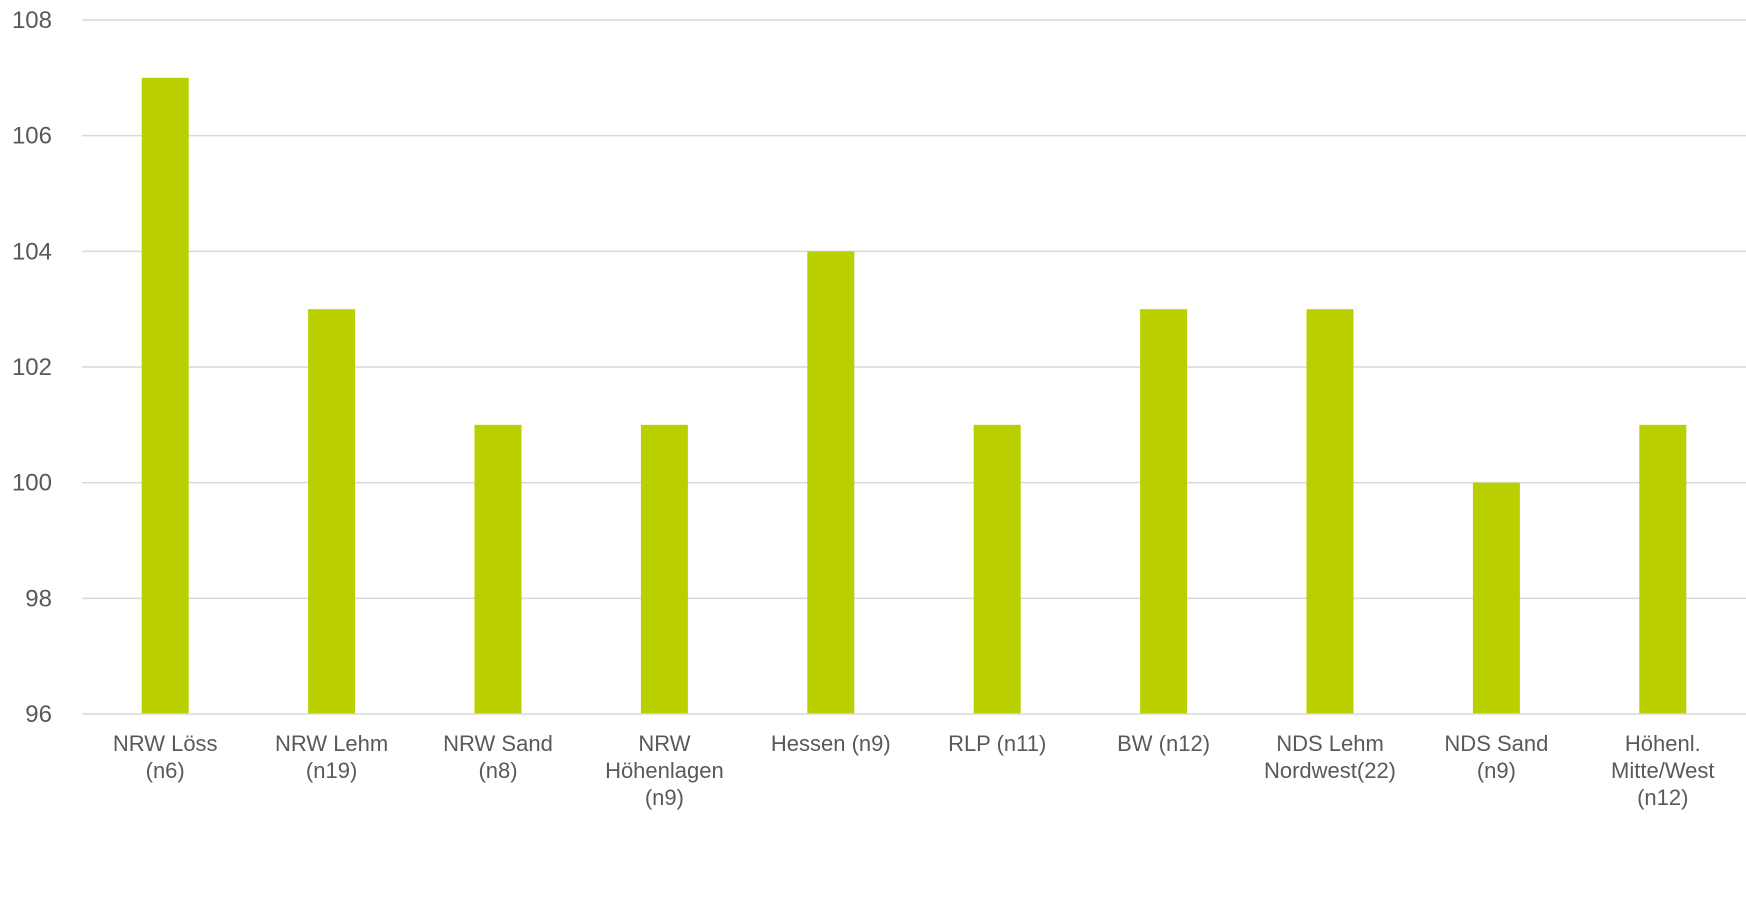  Describe the element at coordinates (1663, 743) in the screenshot. I see `x-tick-label-line: Höhenl.` at that location.